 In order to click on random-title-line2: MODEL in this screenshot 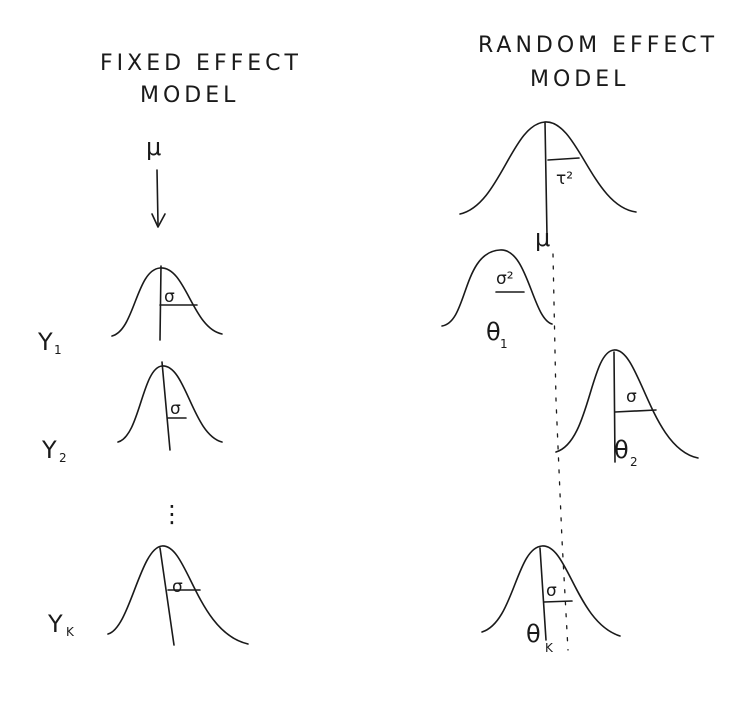, I will do `click(579, 79)`.